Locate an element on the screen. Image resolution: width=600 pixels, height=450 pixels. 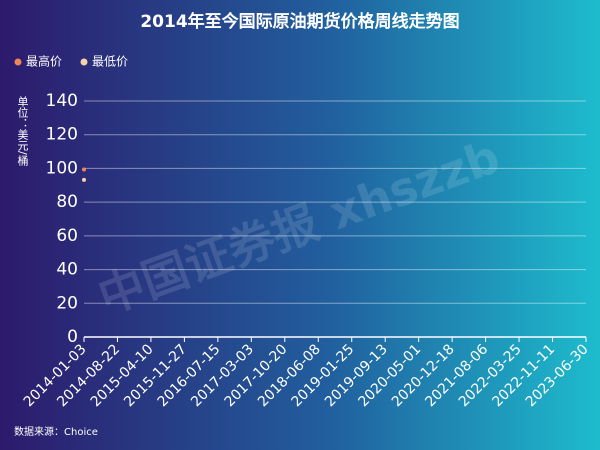
y-tick-label: 40 is located at coordinates (67, 270).